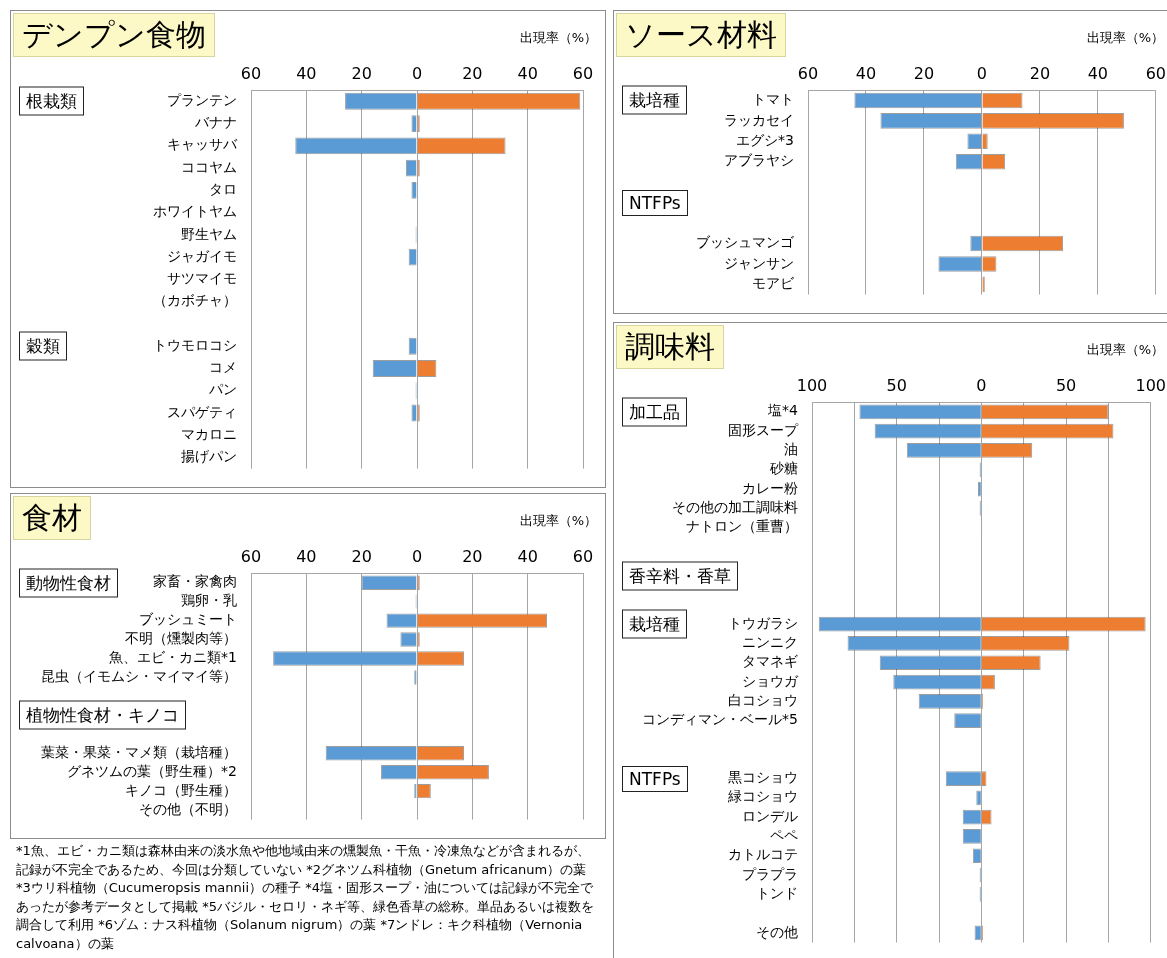 The width and height of the screenshot is (1167, 958). I want to click on y-tick-label: マカロニ, so click(209, 433).